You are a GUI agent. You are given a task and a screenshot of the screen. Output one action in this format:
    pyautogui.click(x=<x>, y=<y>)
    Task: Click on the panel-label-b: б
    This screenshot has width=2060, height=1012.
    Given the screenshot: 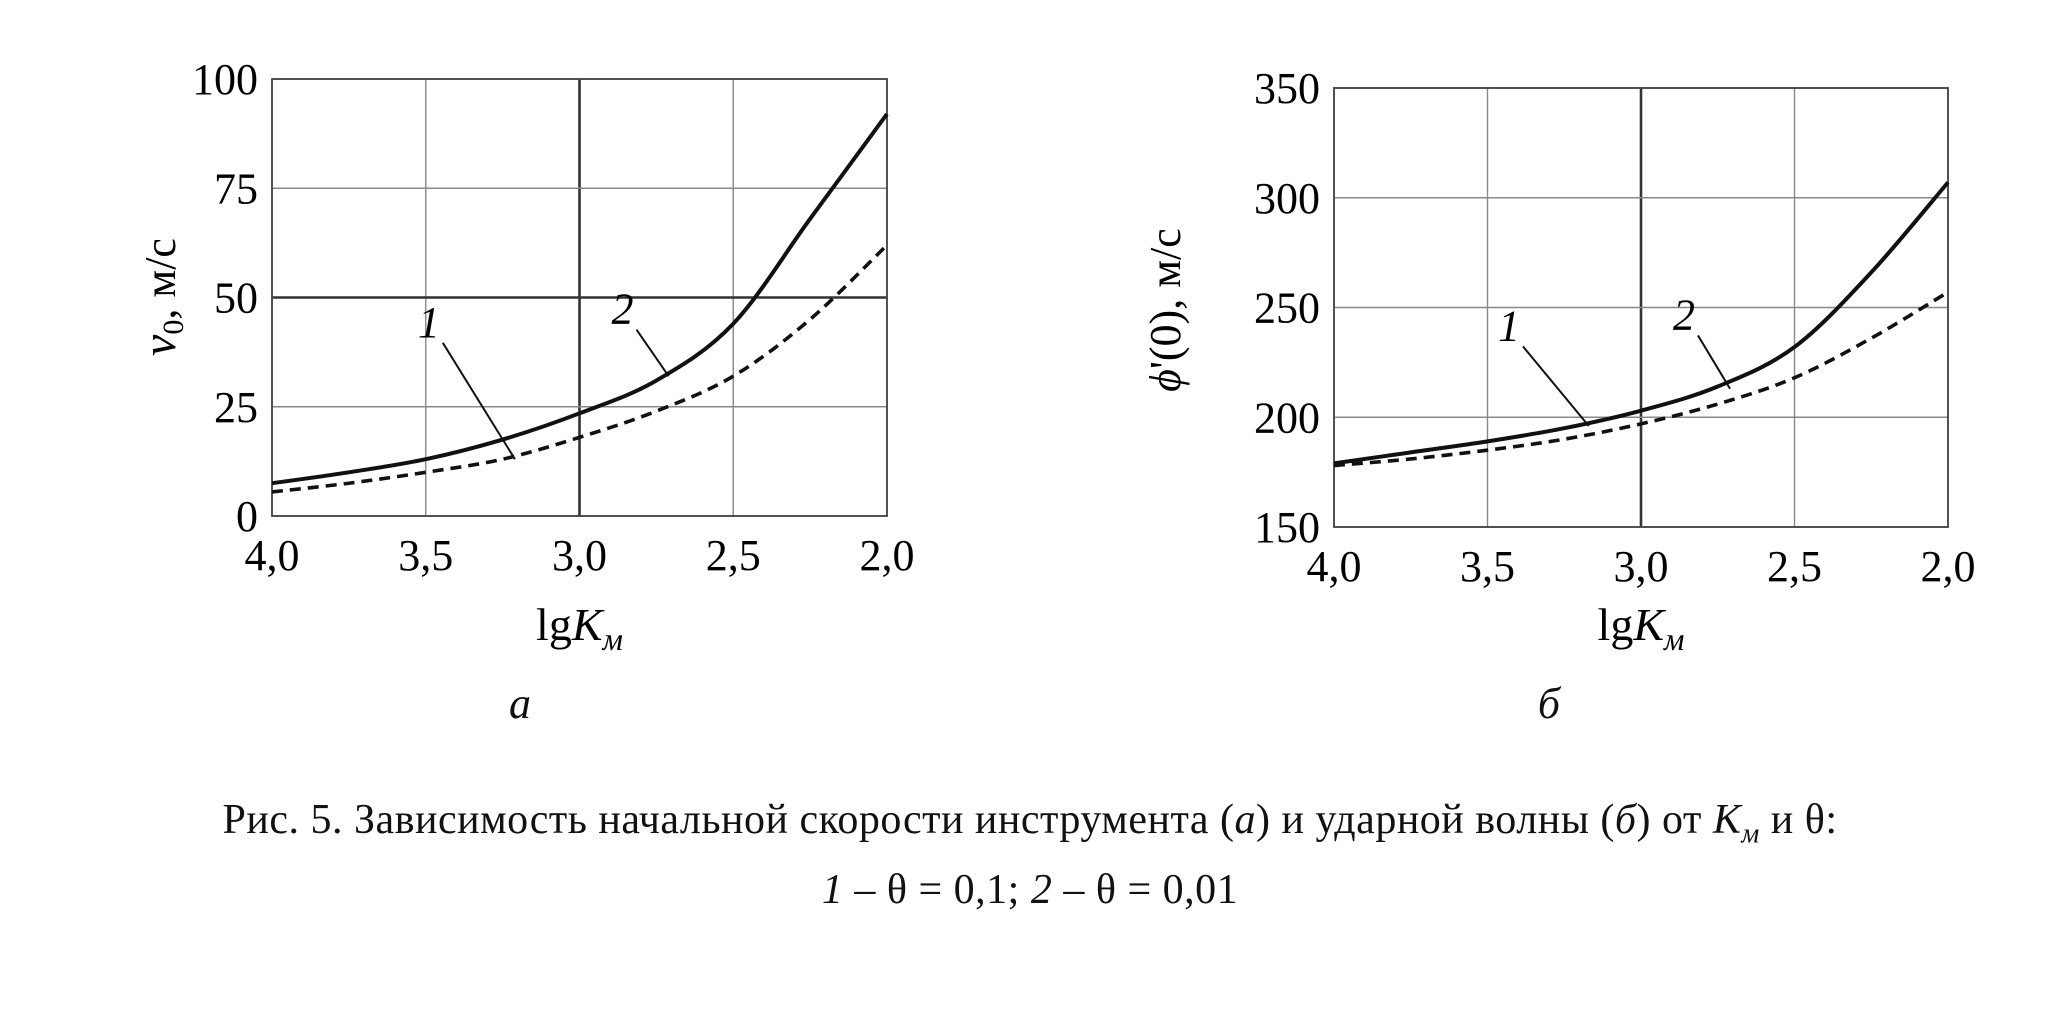 What is the action you would take?
    pyautogui.click(x=1549, y=703)
    